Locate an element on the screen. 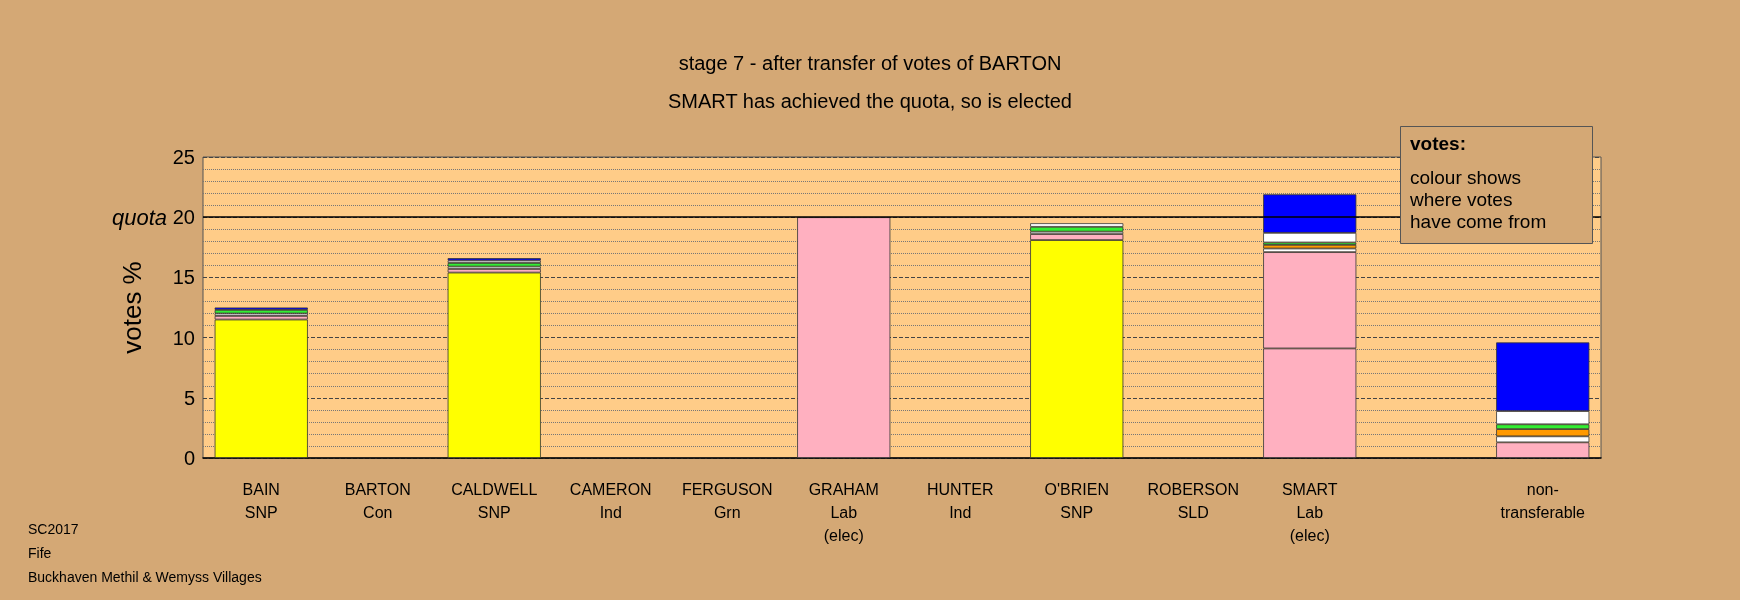 This screenshot has height=600, width=1740. ref-line-label: quota is located at coordinates (139, 217).